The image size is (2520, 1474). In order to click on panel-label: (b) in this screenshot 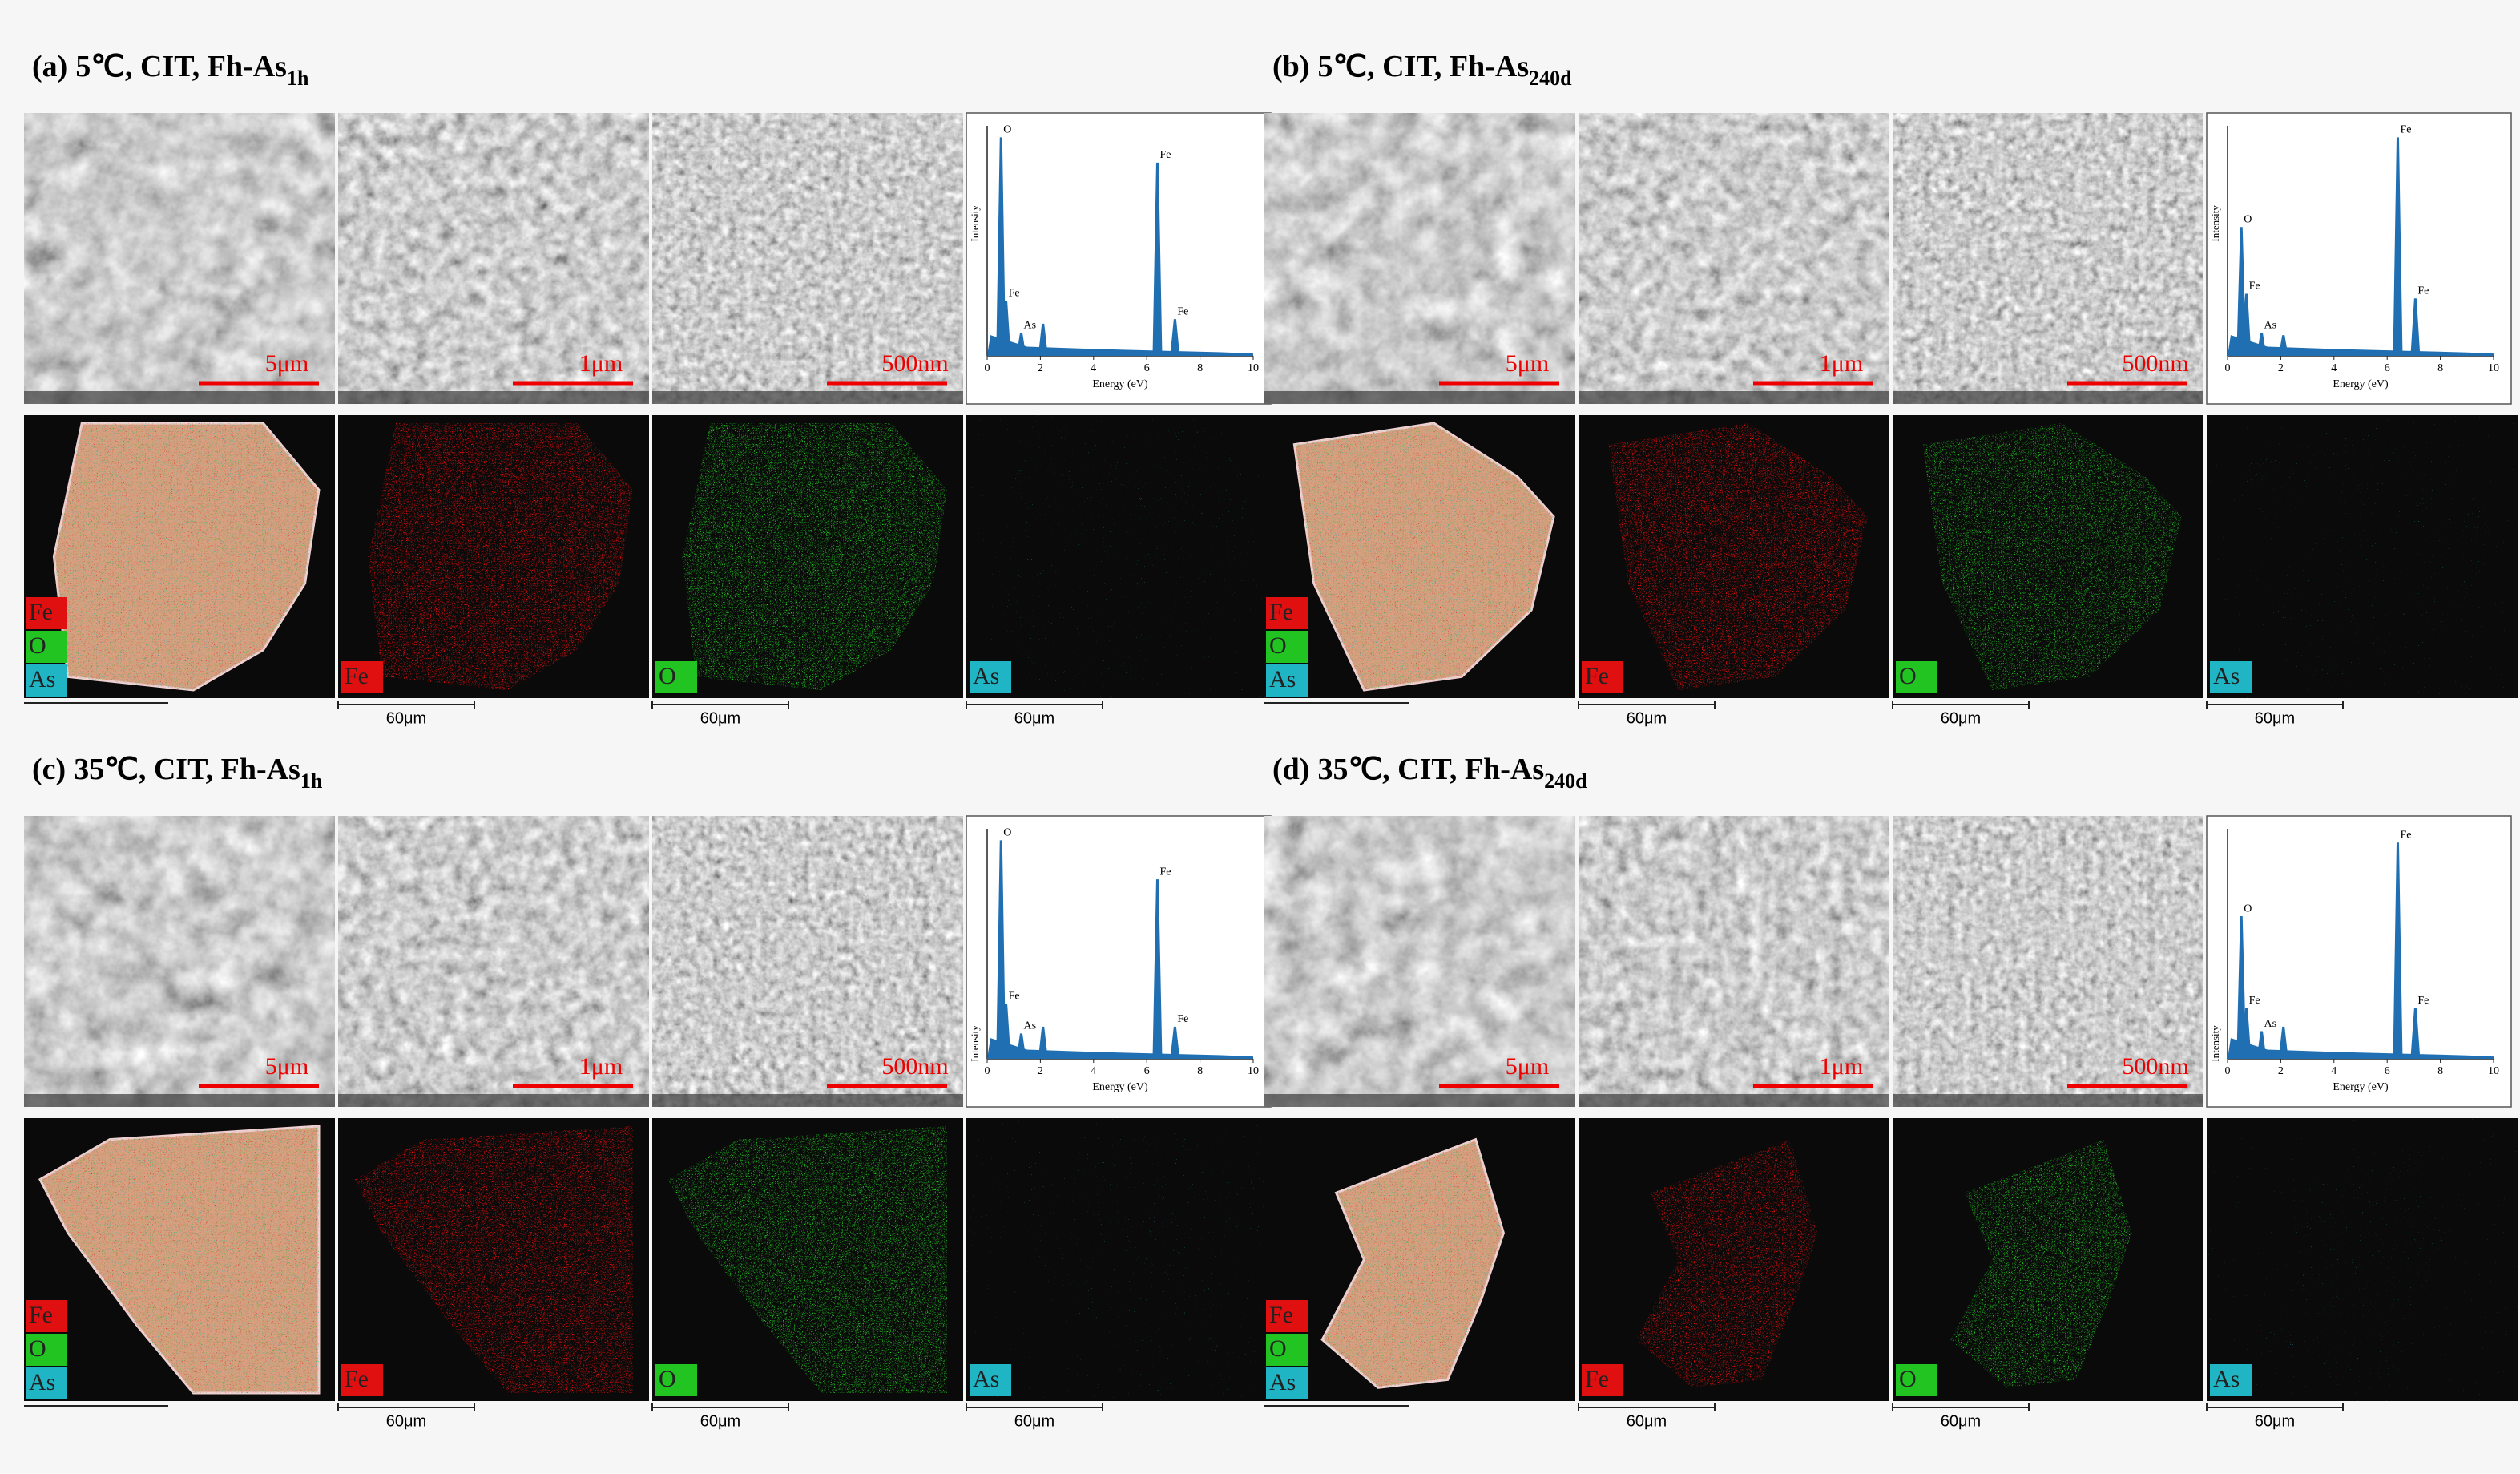, I will do `click(1290, 66)`.